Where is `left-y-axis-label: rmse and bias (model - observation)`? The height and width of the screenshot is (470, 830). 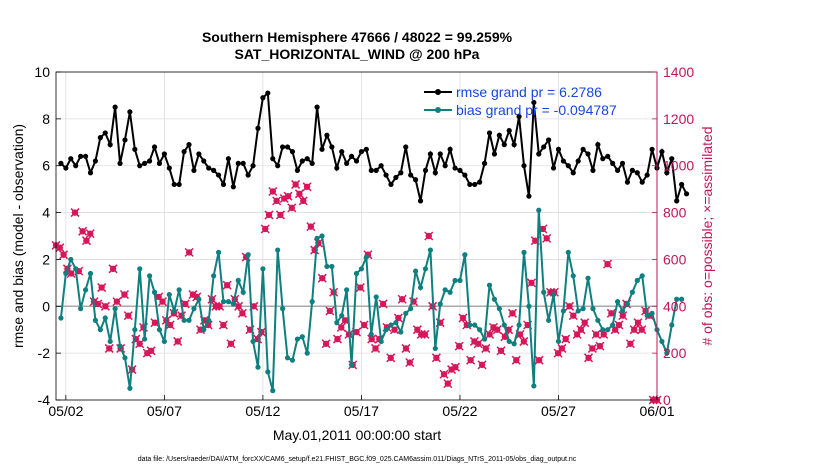
left-y-axis-label: rmse and bias (model - observation) is located at coordinates (18, 236).